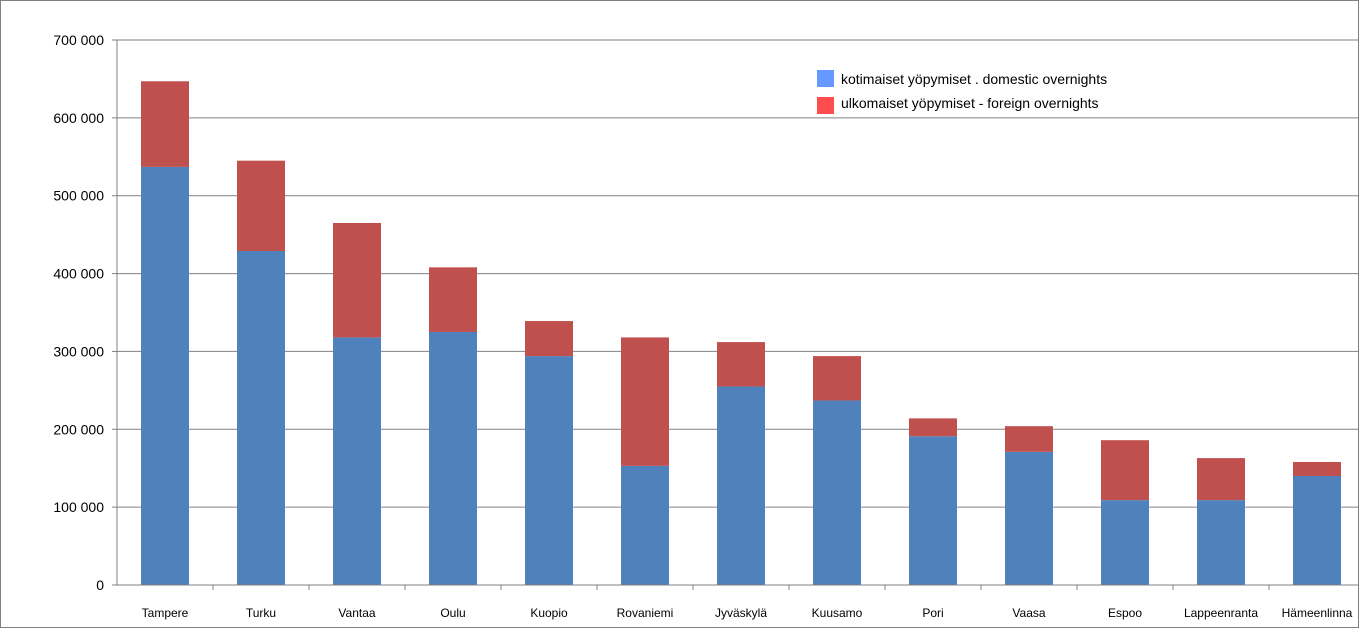  Describe the element at coordinates (645, 613) in the screenshot. I see `x-tick-label: Rovaniemi` at that location.